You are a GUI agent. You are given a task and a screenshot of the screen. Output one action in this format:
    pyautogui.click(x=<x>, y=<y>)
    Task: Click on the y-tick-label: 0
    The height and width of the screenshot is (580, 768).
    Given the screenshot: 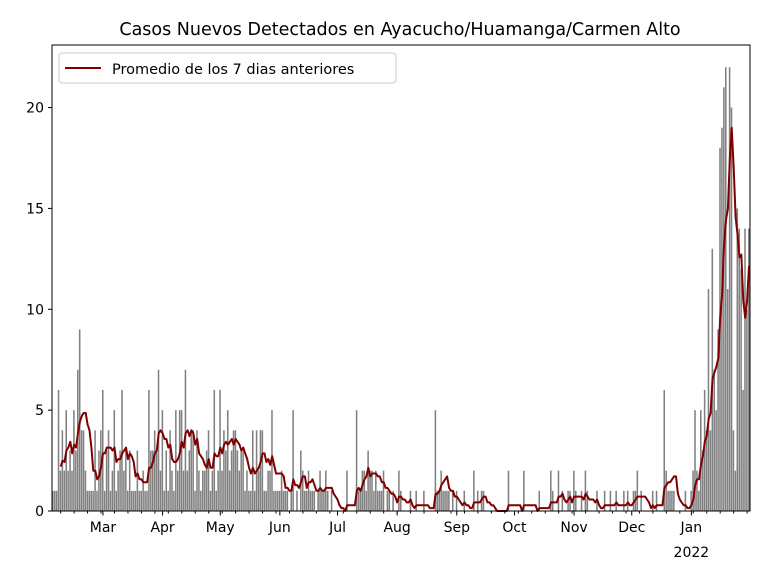 What is the action you would take?
    pyautogui.click(x=39, y=512)
    